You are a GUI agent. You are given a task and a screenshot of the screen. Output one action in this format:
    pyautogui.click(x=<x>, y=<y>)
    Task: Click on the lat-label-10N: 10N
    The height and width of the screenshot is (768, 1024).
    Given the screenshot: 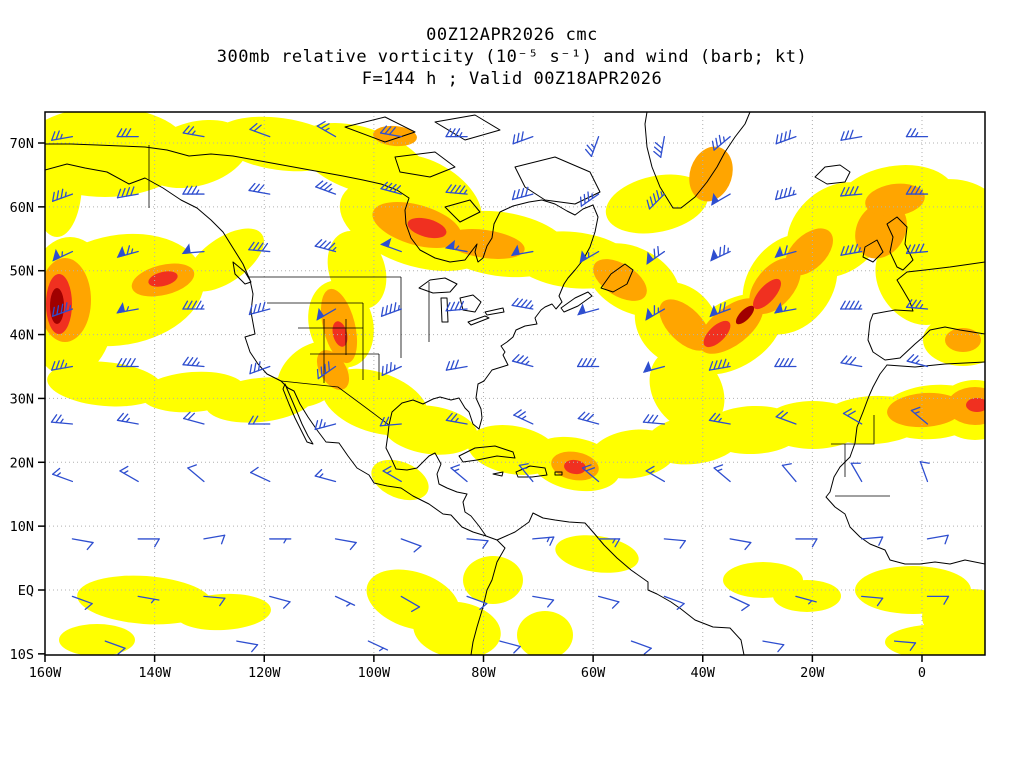 What is the action you would take?
    pyautogui.click(x=22, y=527)
    